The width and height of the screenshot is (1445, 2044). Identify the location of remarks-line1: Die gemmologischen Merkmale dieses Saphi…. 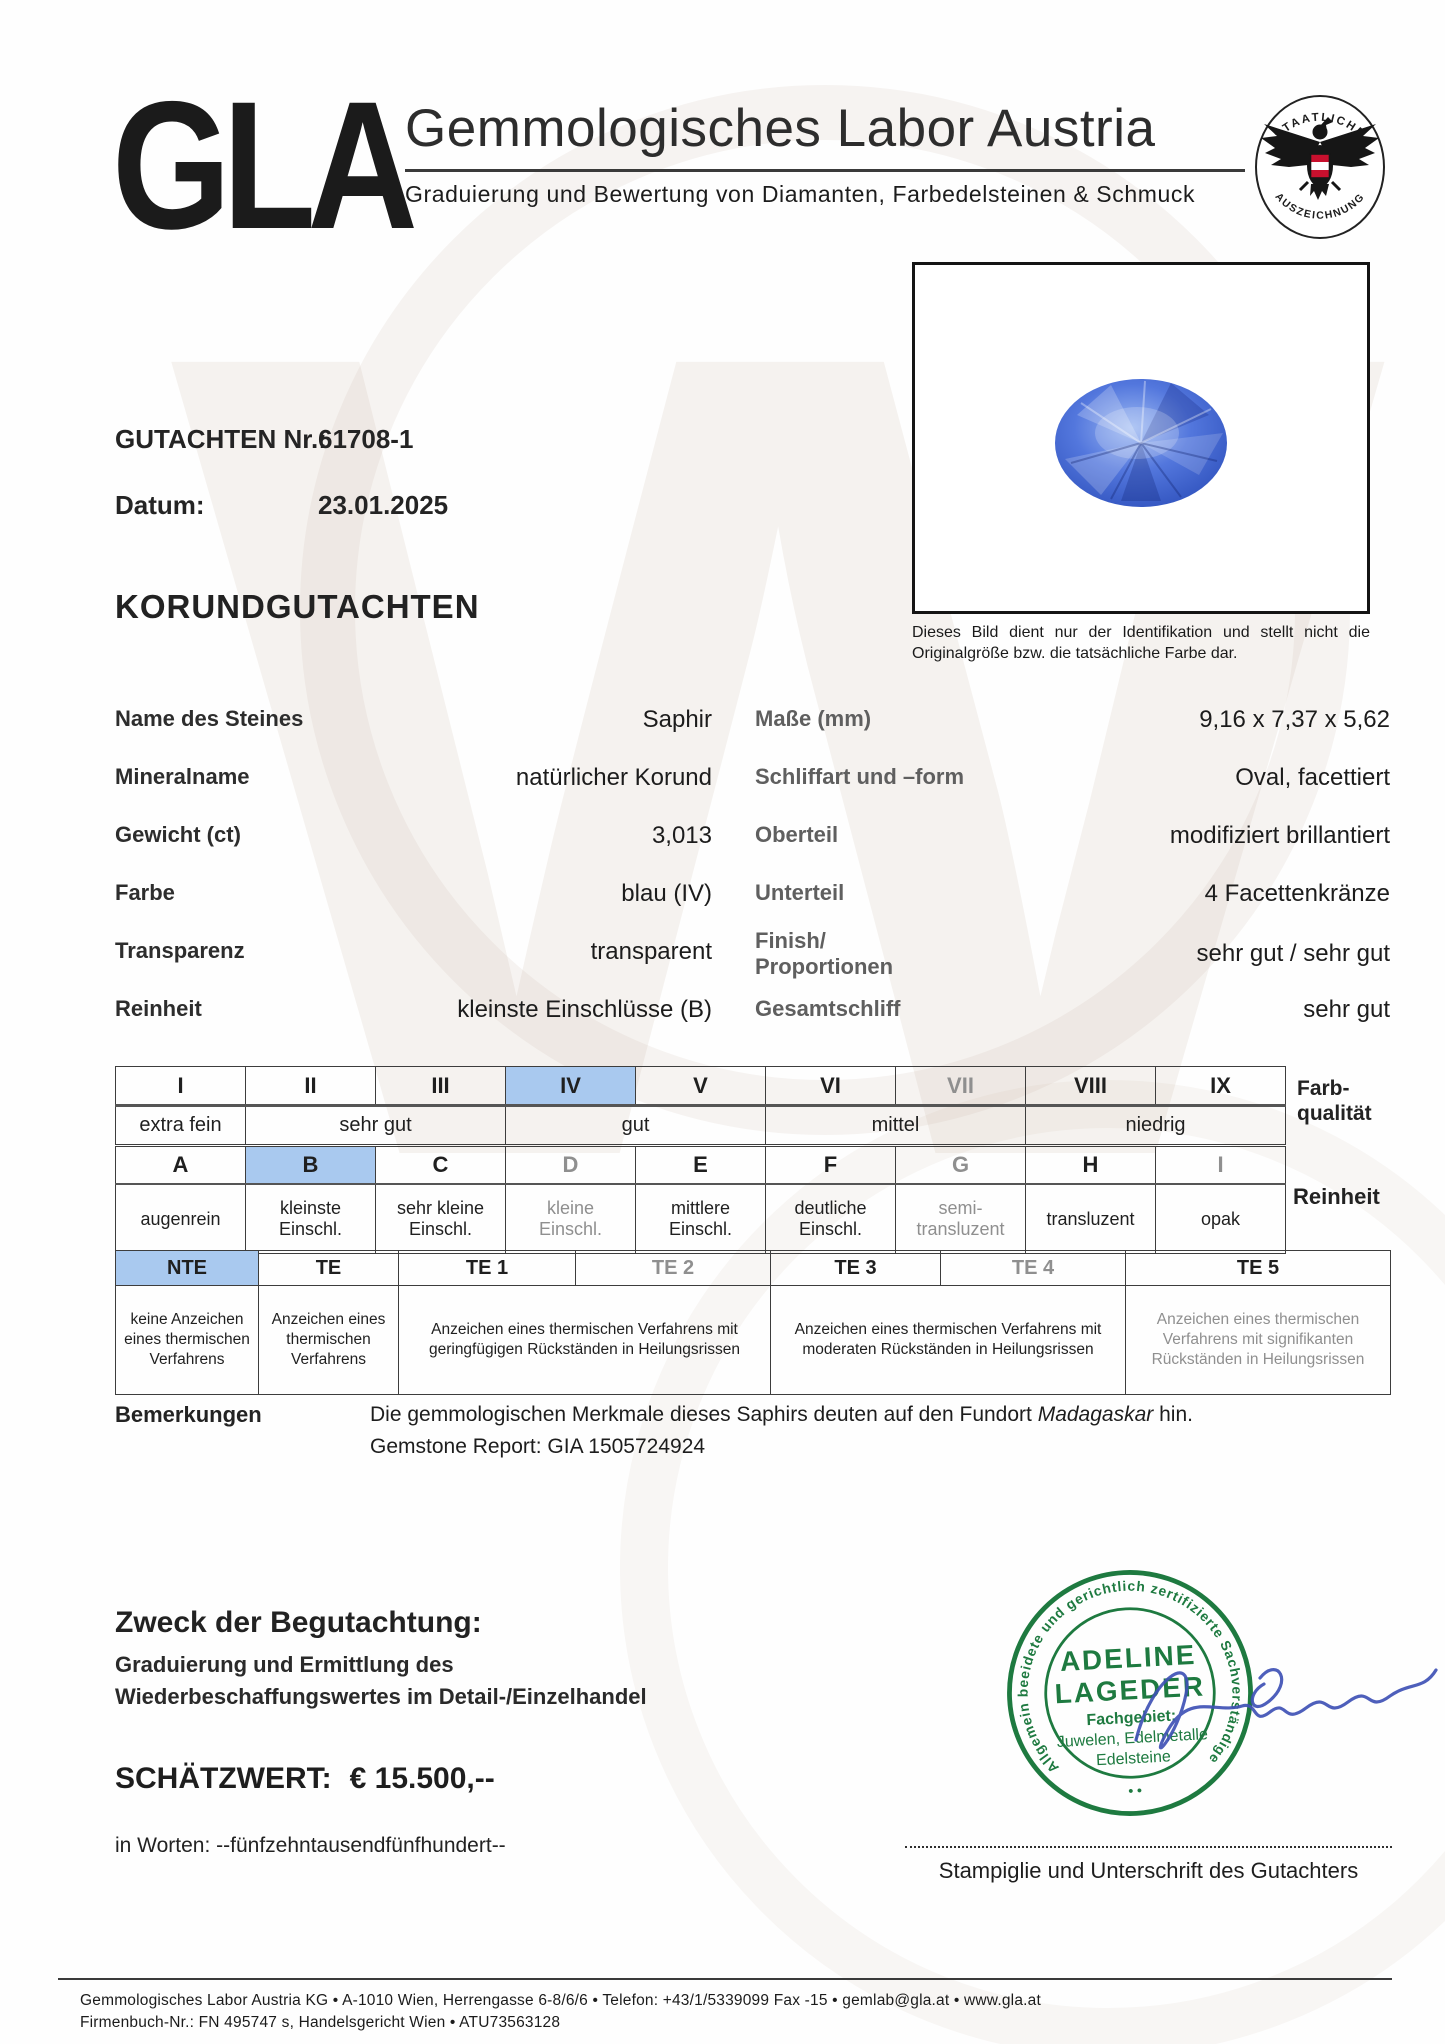
(815, 1415).